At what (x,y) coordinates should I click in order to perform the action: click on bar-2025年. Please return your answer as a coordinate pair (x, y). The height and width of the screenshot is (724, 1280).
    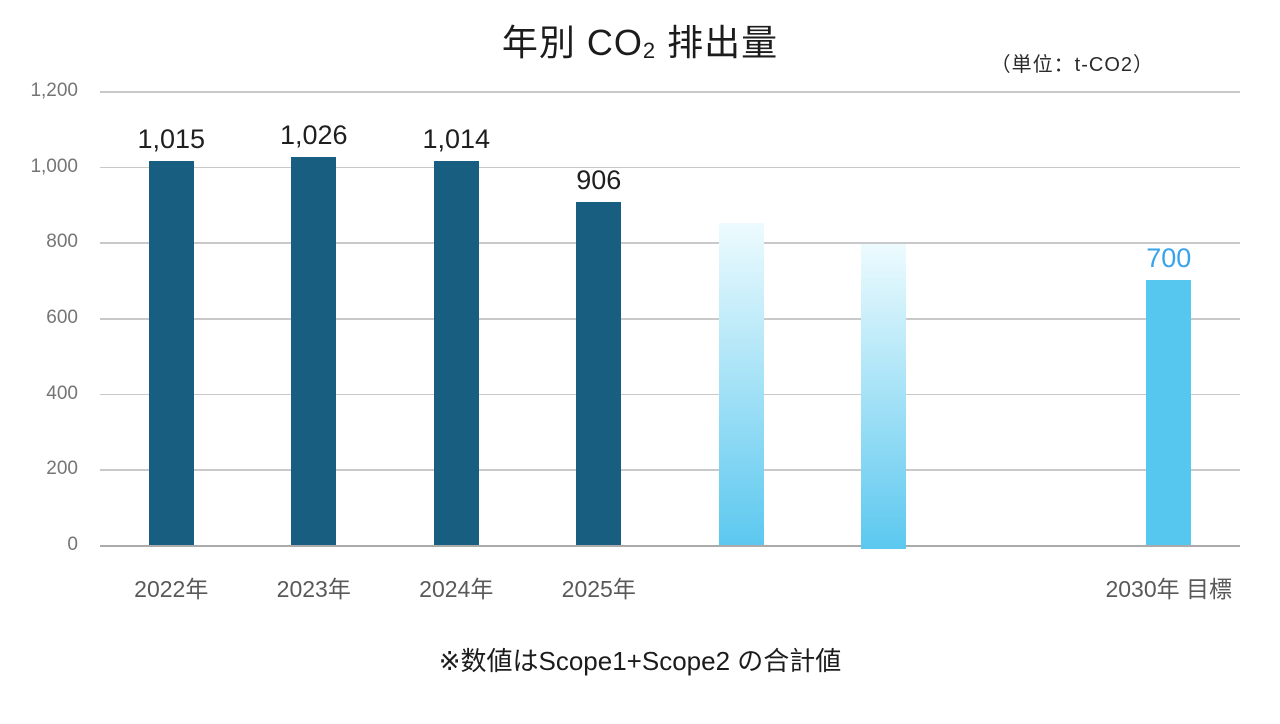
    Looking at the image, I should click on (599, 373).